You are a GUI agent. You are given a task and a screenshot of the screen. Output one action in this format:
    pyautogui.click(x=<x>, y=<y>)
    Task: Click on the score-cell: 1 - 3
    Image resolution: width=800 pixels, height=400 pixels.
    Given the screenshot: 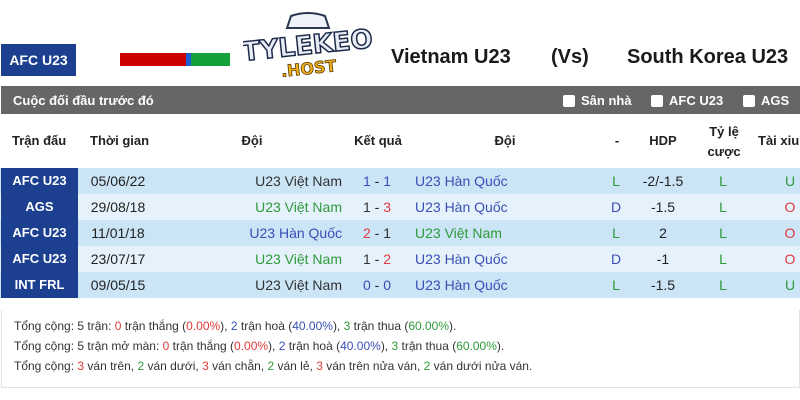 What is the action you would take?
    pyautogui.click(x=377, y=207)
    